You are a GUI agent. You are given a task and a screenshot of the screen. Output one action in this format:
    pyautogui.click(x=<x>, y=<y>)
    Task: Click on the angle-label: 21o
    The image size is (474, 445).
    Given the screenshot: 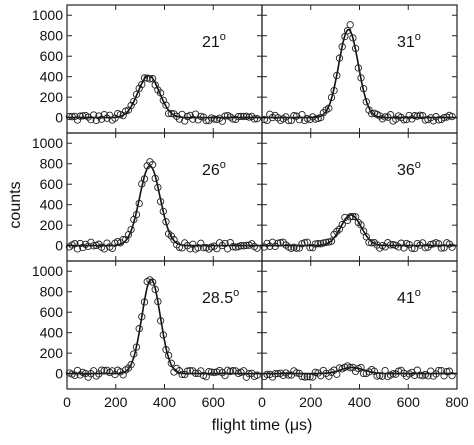 What is the action you would take?
    pyautogui.click(x=214, y=41)
    